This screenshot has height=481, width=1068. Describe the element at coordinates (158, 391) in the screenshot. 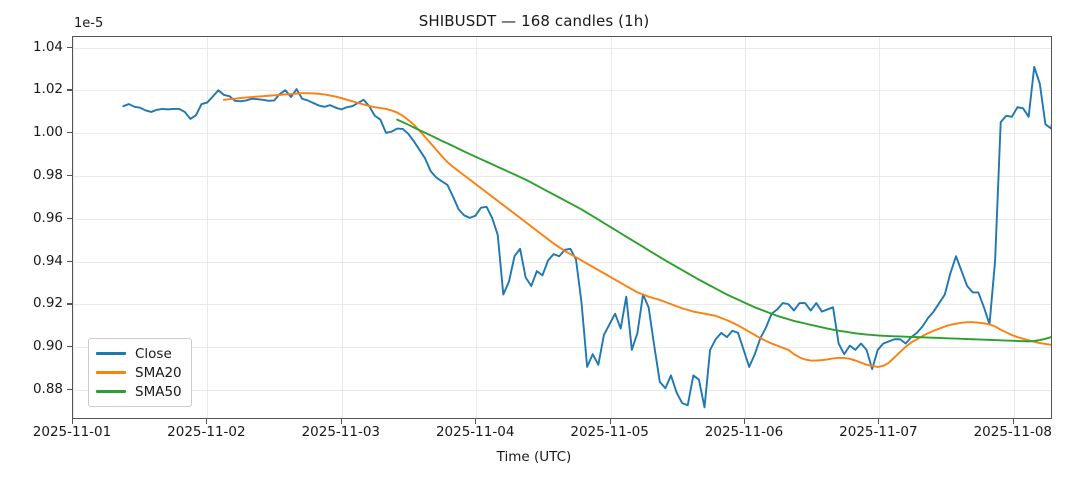

I see `legend-label: SMA50` at that location.